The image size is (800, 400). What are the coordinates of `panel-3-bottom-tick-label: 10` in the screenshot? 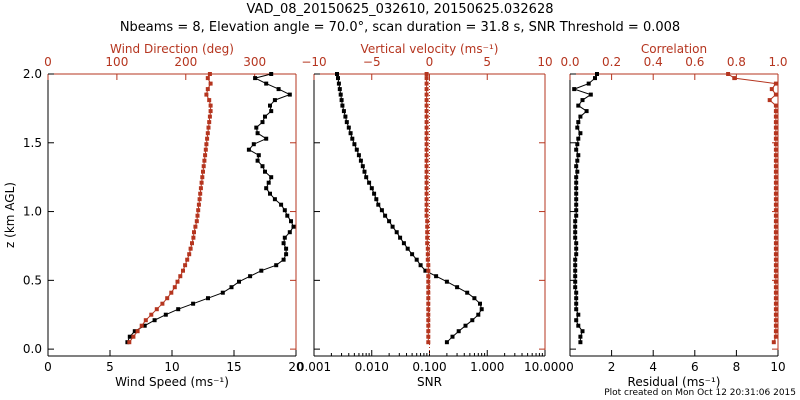 It's located at (777, 367).